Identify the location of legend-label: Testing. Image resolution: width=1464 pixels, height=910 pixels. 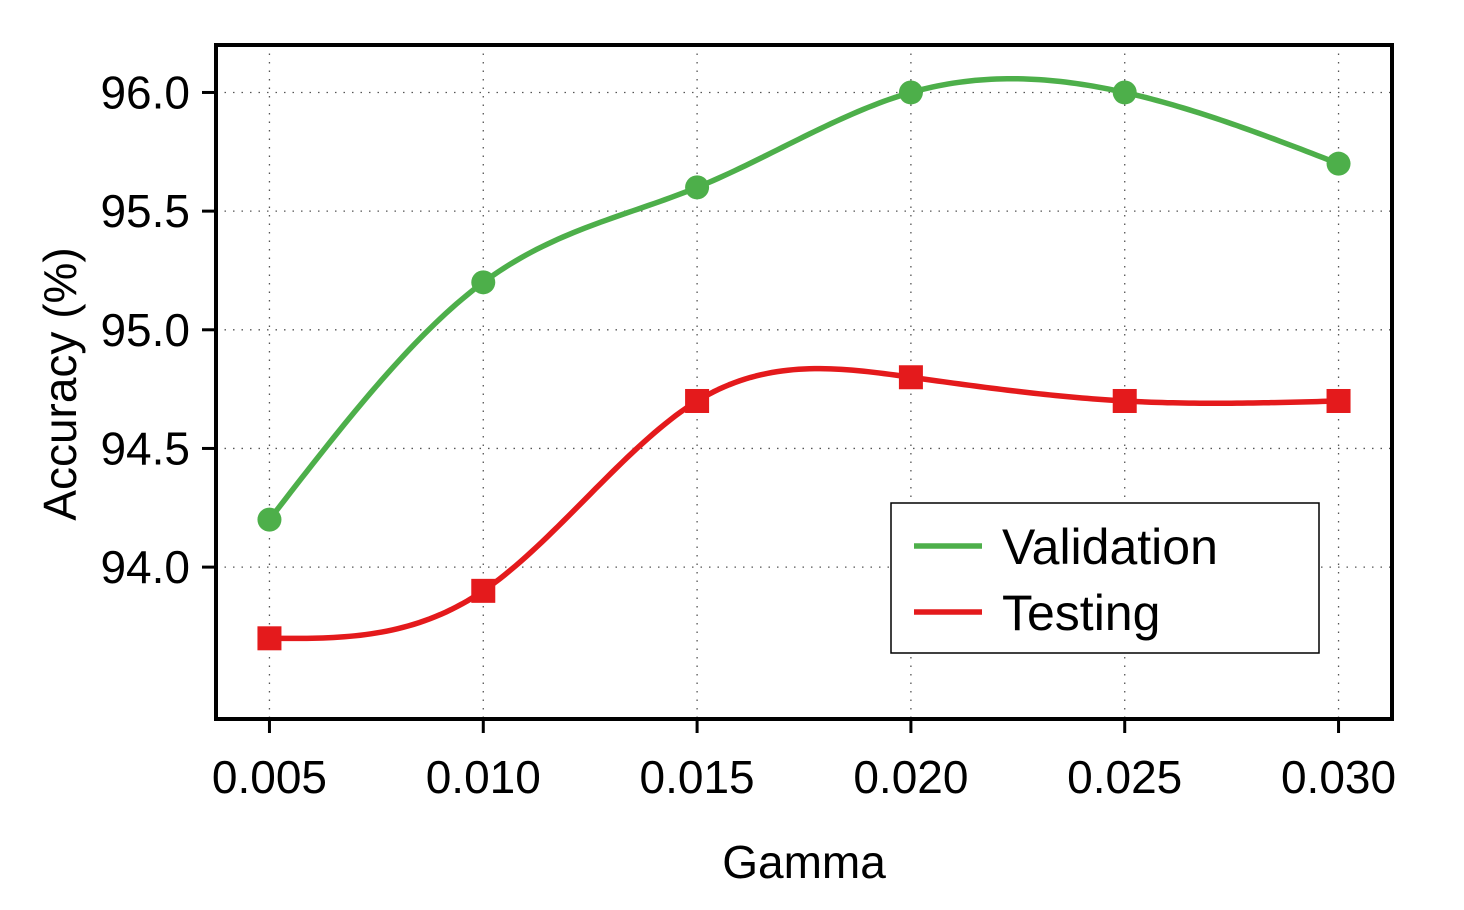
(1081, 613).